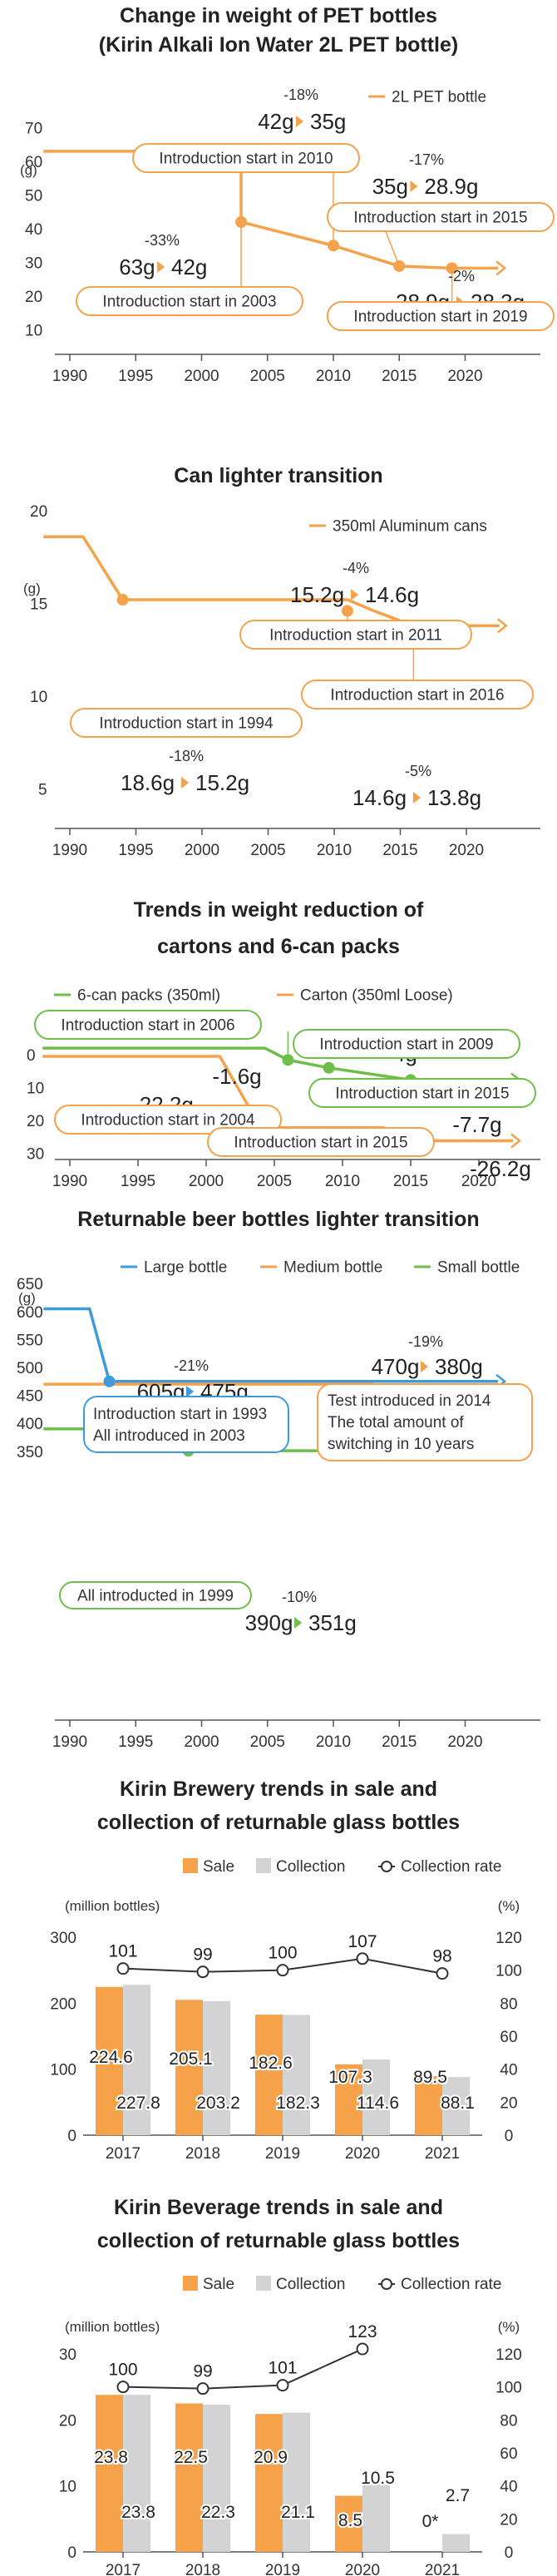 This screenshot has width=557, height=2576. I want to click on can-change-1994-arrow-icon, so click(185, 783).